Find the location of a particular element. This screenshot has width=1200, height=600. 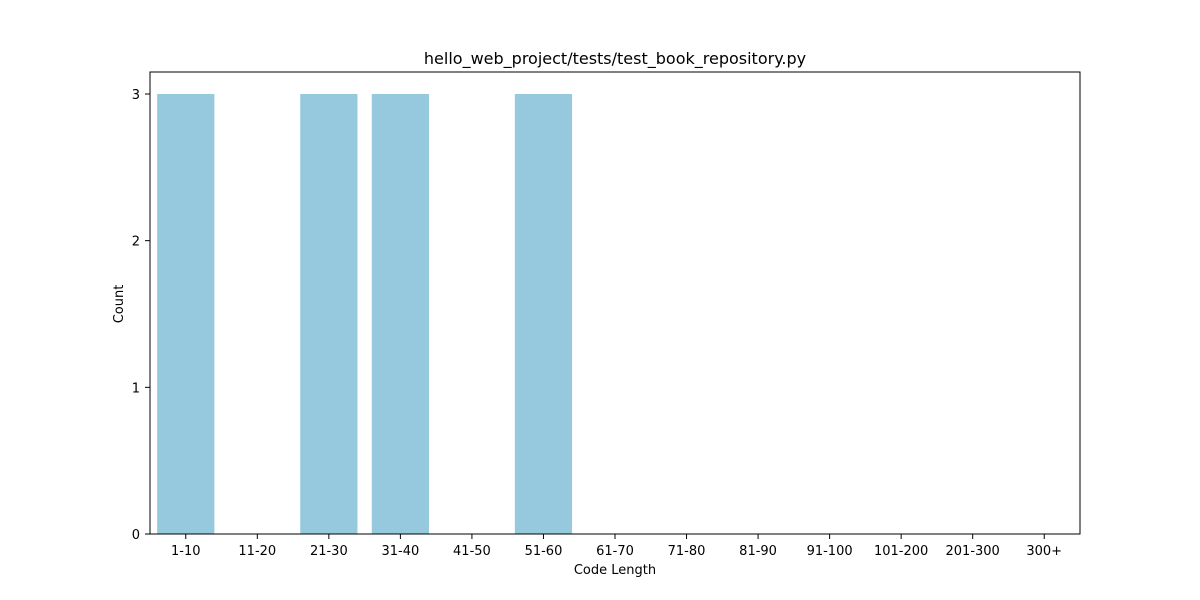

x-axis-label: Code Length is located at coordinates (615, 570).